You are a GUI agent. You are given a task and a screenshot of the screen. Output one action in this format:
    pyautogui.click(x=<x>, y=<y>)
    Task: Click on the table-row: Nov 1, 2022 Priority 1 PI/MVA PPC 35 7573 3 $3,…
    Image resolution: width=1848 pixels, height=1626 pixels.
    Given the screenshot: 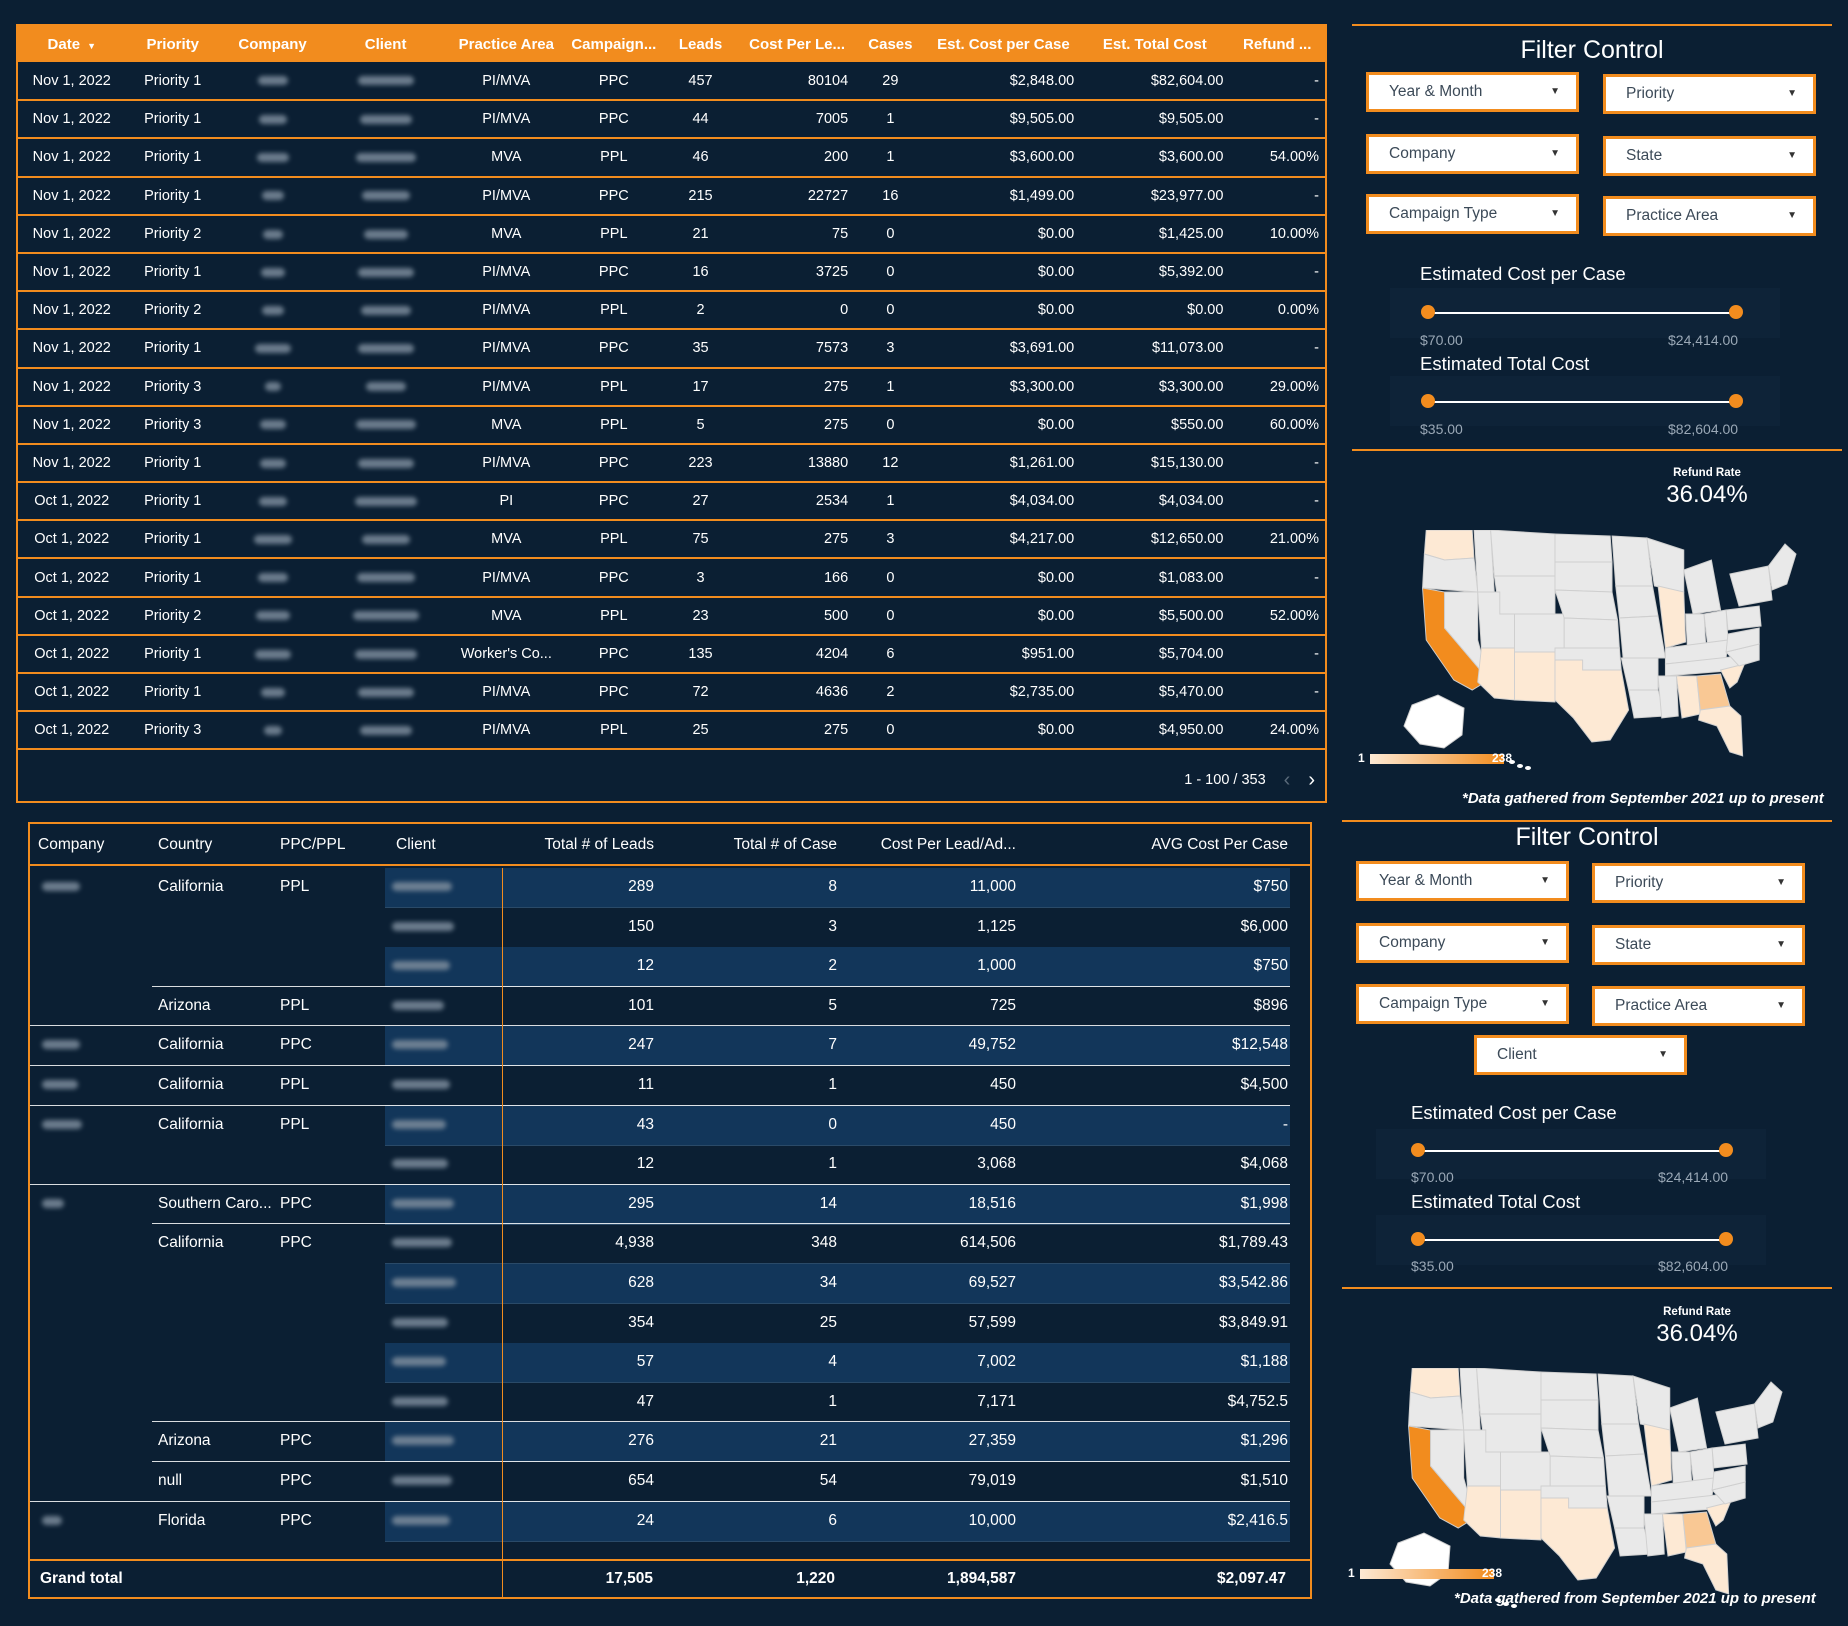 What is the action you would take?
    pyautogui.click(x=671, y=348)
    